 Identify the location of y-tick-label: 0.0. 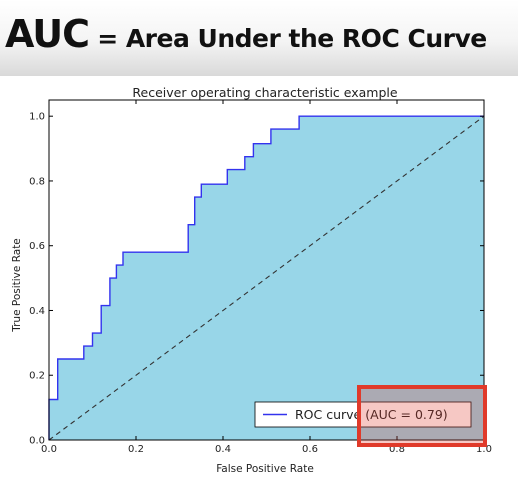
(37, 441).